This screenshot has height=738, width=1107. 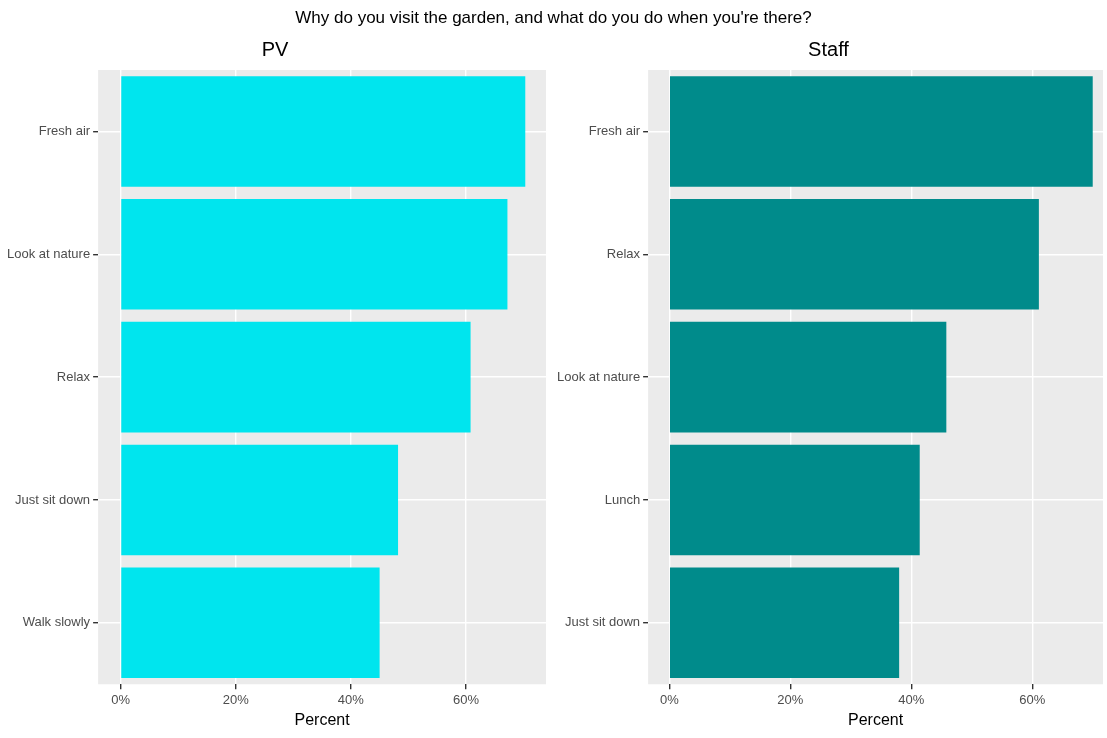 I want to click on chart-title: Why do you visit the garden, and what do you do when you're there?, so click(x=553, y=18).